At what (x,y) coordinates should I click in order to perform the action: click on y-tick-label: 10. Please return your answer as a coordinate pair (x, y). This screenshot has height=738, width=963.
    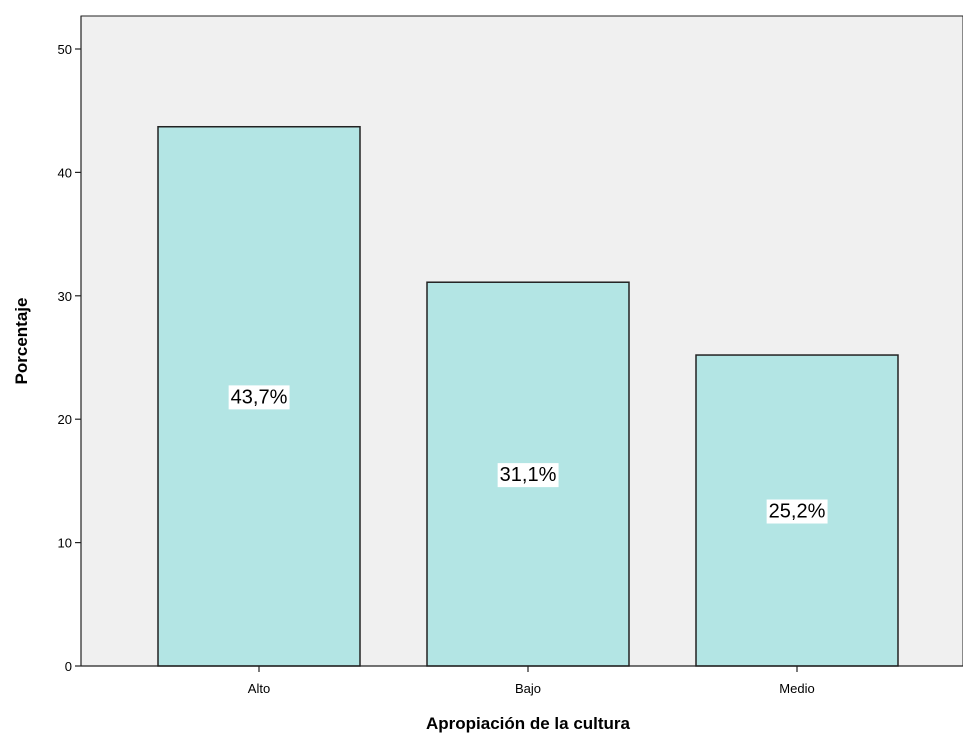
    Looking at the image, I should click on (65, 543).